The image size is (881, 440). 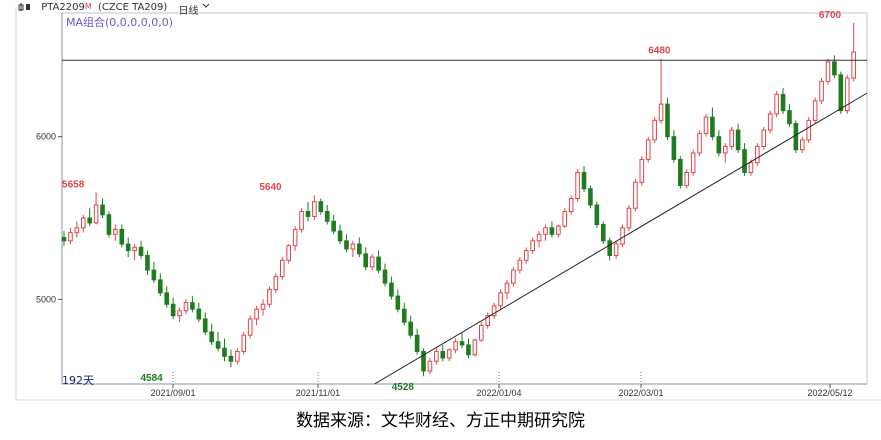 I want to click on candle-icon, so click(x=26, y=8).